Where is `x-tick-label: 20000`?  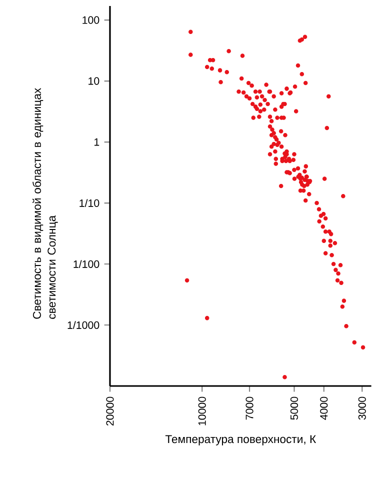
x-tick-label: 20000 is located at coordinates (110, 411).